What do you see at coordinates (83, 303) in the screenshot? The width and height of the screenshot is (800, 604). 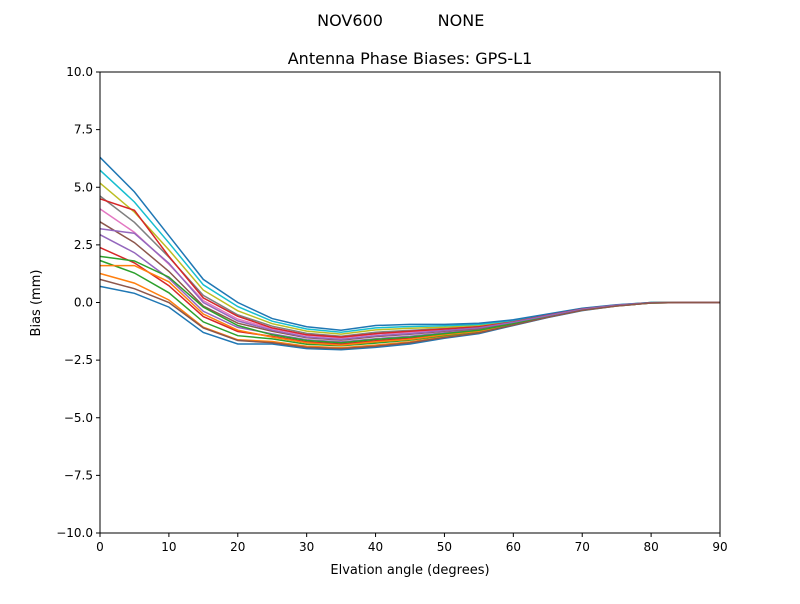 I see `y-tick-label: 0.0` at bounding box center [83, 303].